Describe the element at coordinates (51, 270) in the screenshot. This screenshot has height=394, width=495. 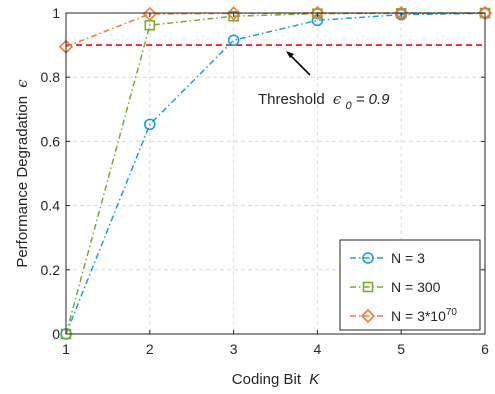
I see `y-tick-label: 0.2` at that location.